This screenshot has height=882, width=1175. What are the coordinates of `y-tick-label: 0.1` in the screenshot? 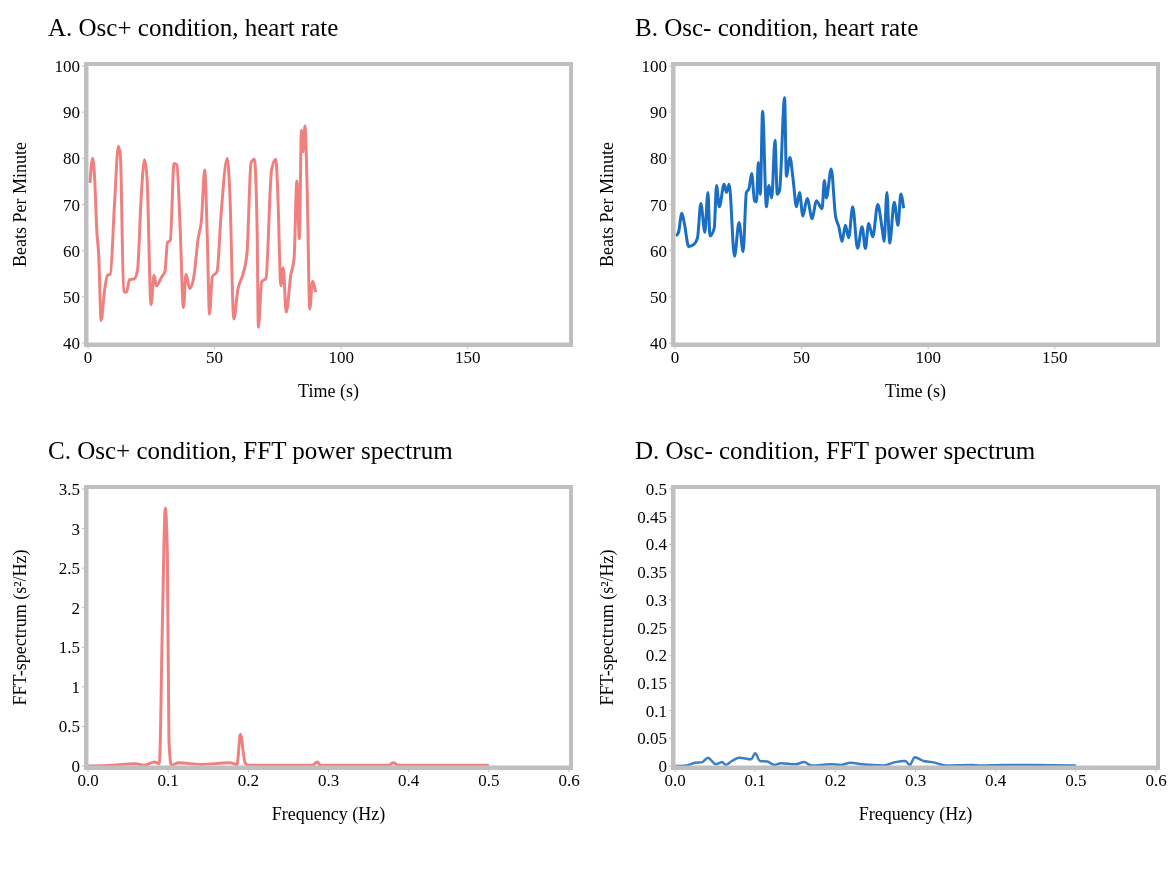 It's located at (656, 711).